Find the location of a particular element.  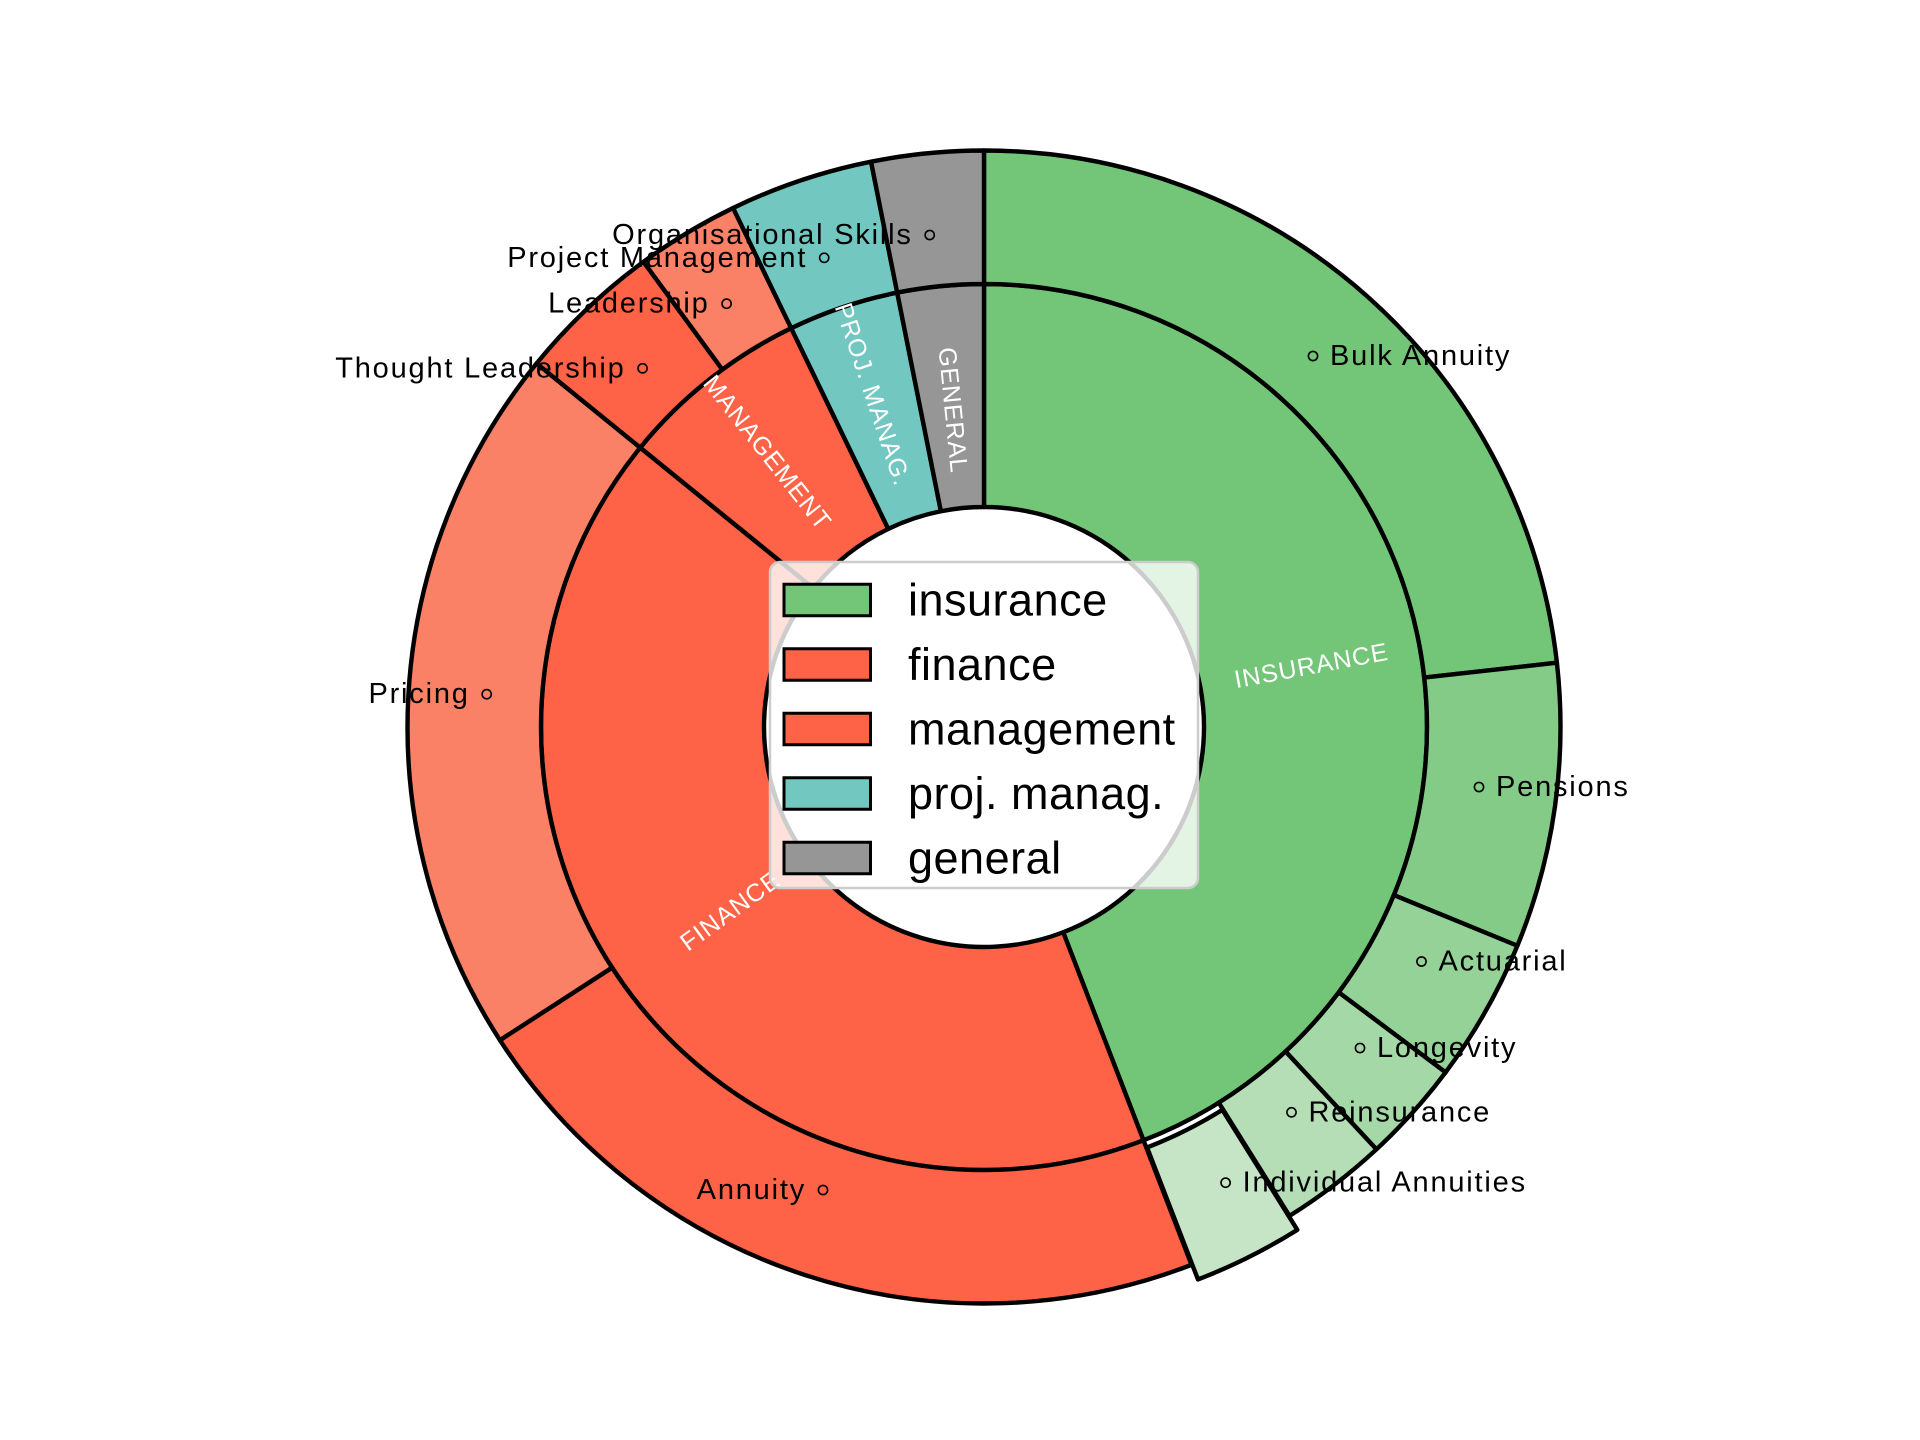

svg-text: Longevity is located at coordinates (1447, 1048).